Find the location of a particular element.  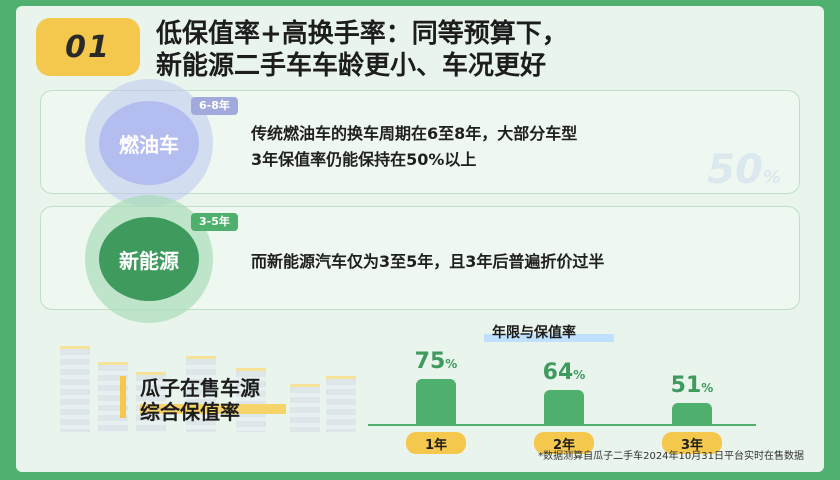

fuel-car-age-tag: 6-8年 is located at coordinates (214, 106).